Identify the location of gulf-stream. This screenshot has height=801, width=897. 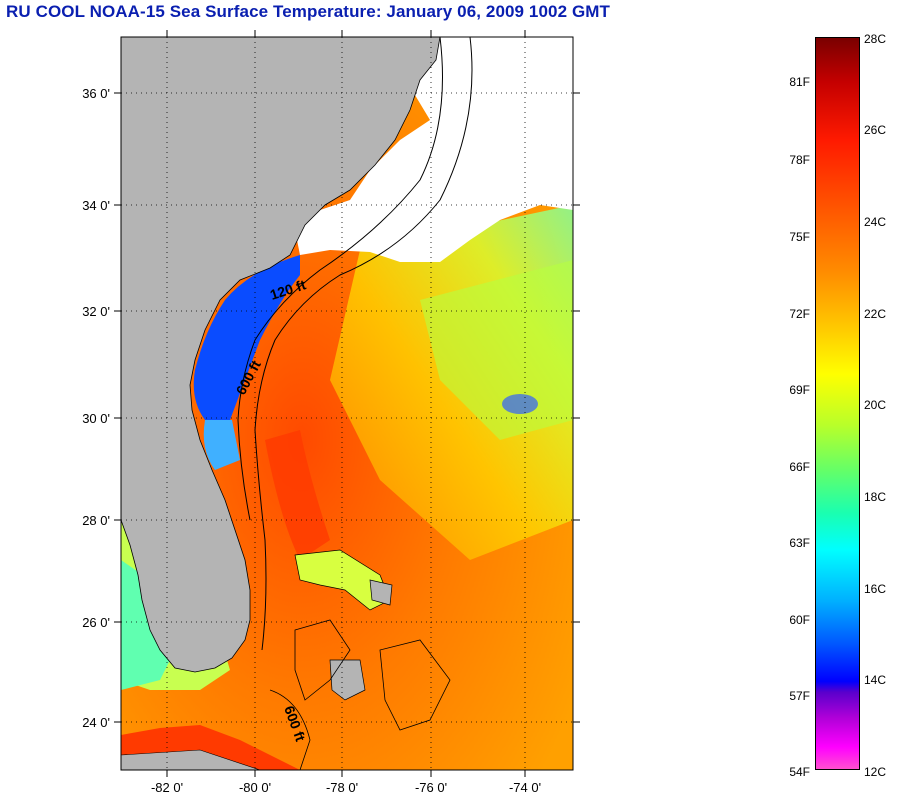
(297, 495).